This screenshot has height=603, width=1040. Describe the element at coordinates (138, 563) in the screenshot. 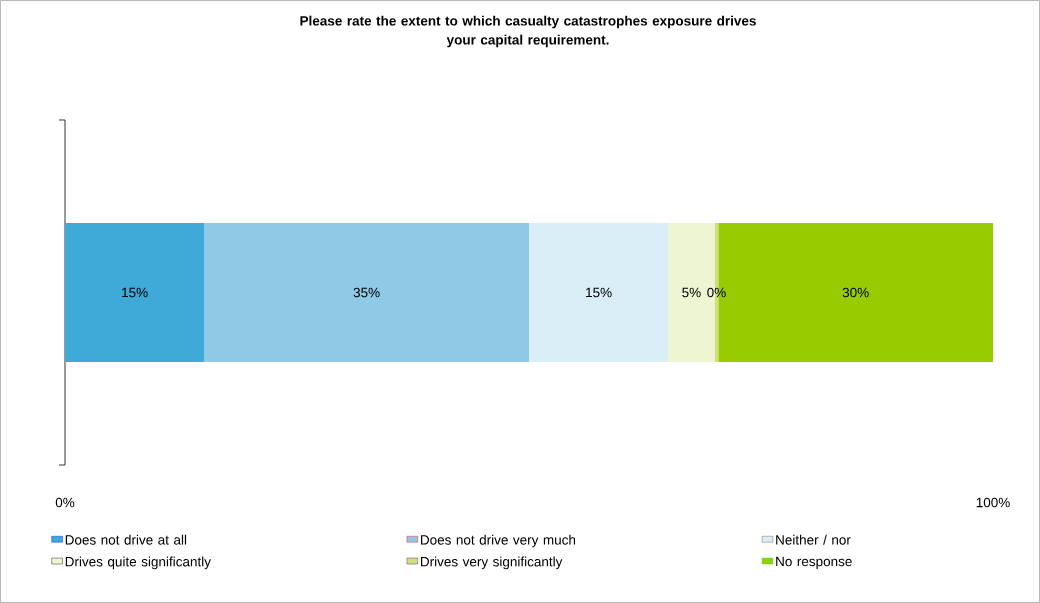

I see `legend-label: Drives quite significantly` at that location.